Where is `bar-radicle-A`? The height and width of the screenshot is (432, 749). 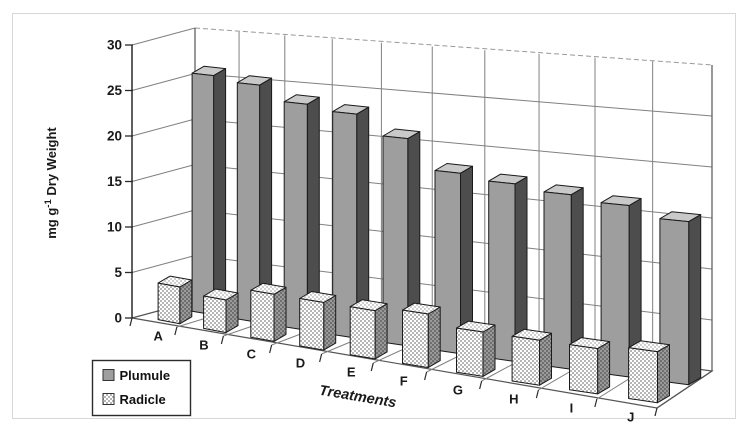
bar-radicle-A is located at coordinates (175, 300).